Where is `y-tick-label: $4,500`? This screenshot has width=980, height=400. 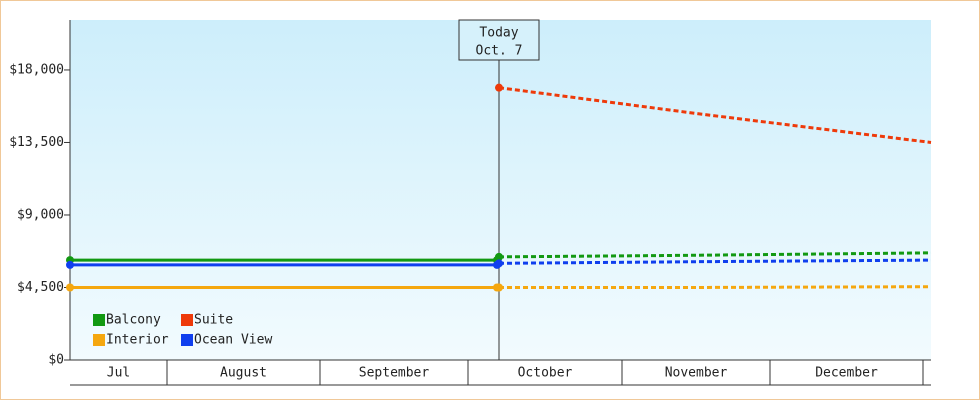 y-tick-label: $4,500 is located at coordinates (40, 287).